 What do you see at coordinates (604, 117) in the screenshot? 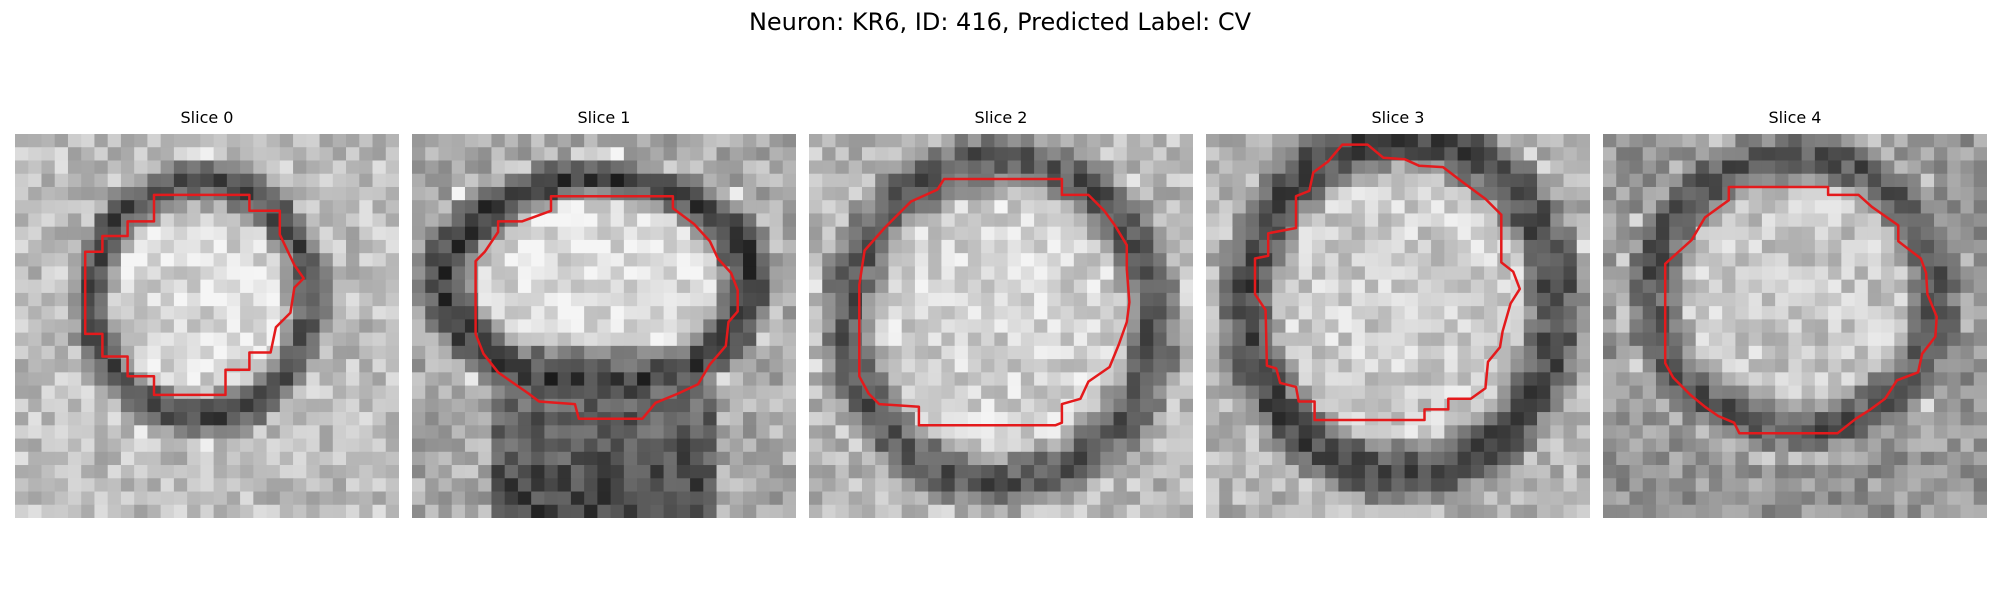
I see `slice-title: Slice 1` at bounding box center [604, 117].